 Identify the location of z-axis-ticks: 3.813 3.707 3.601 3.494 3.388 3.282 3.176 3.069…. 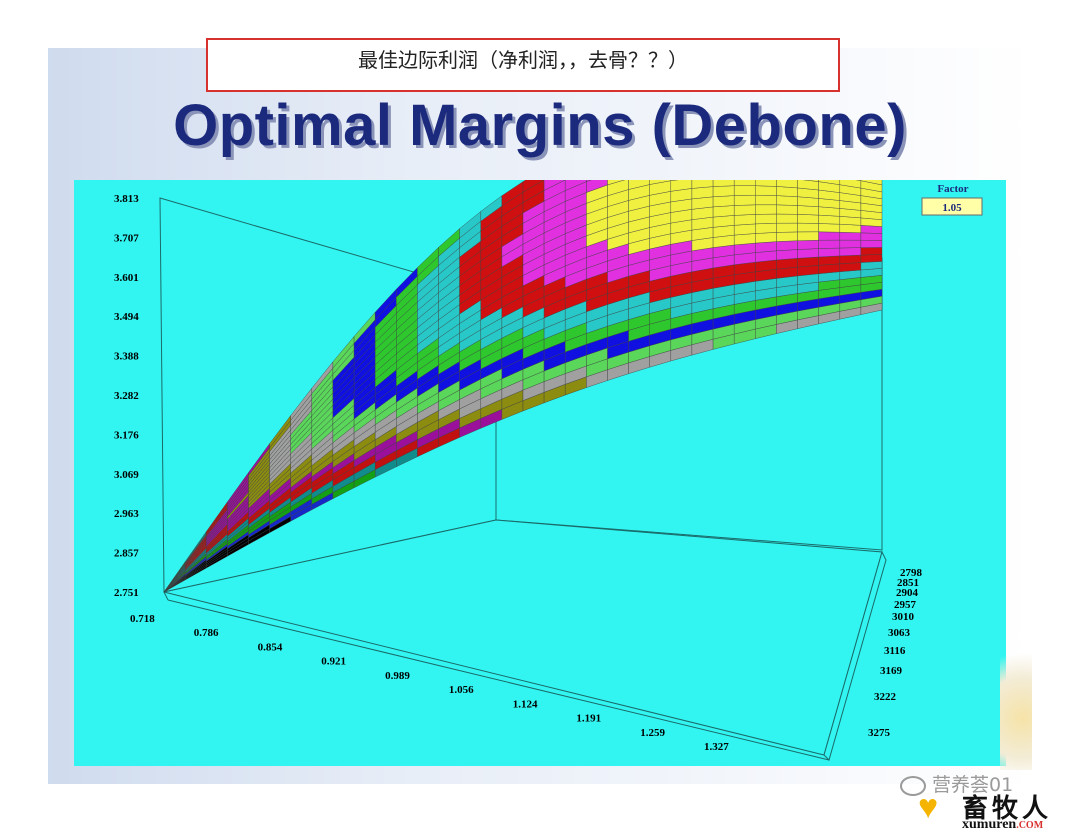
(126, 396).